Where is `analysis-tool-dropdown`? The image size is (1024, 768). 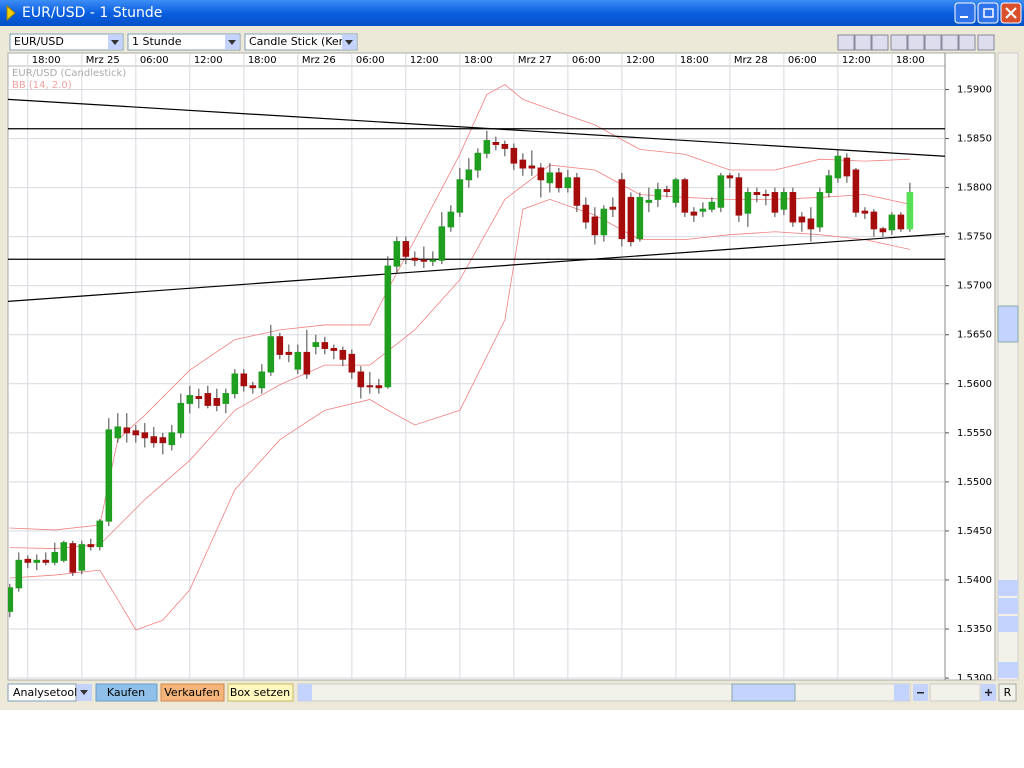
analysis-tool-dropdown is located at coordinates (42, 692).